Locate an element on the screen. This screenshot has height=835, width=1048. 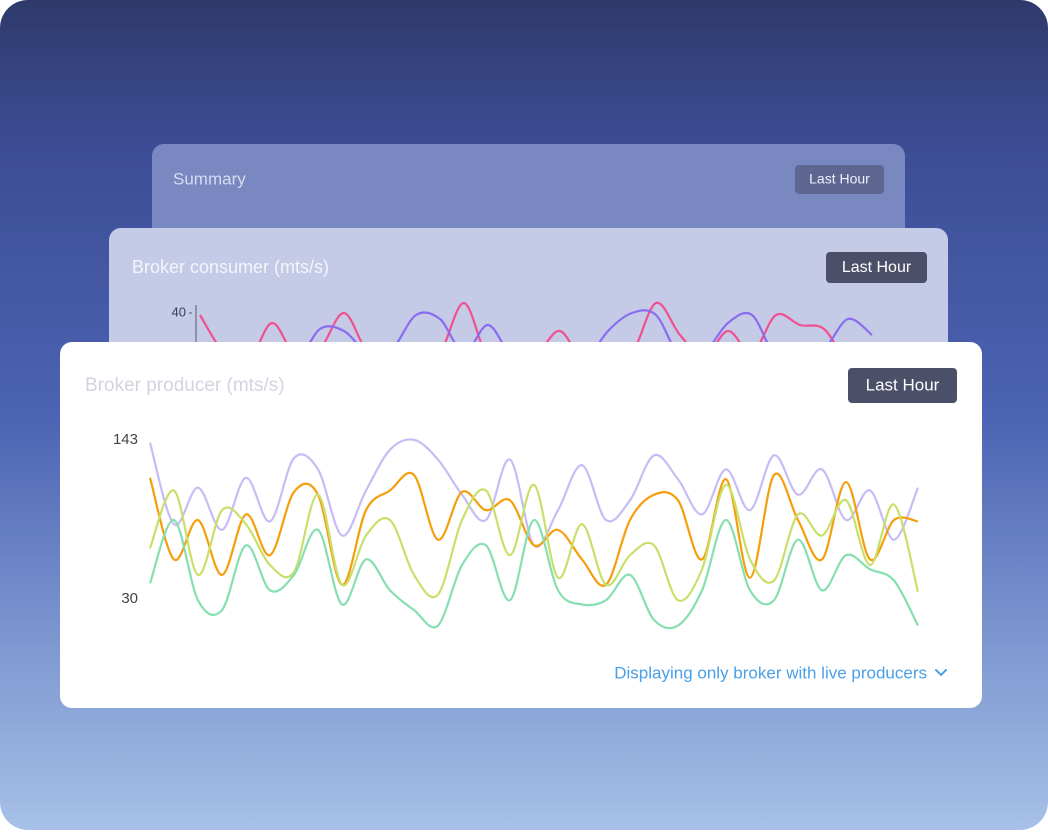
panel-title: Broker consumer (mts/s) is located at coordinates (230, 267).